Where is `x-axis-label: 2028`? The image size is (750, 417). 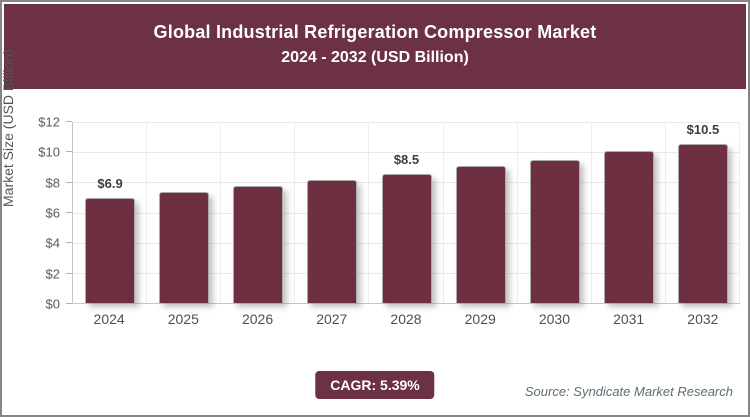 x-axis-label: 2028 is located at coordinates (406, 319).